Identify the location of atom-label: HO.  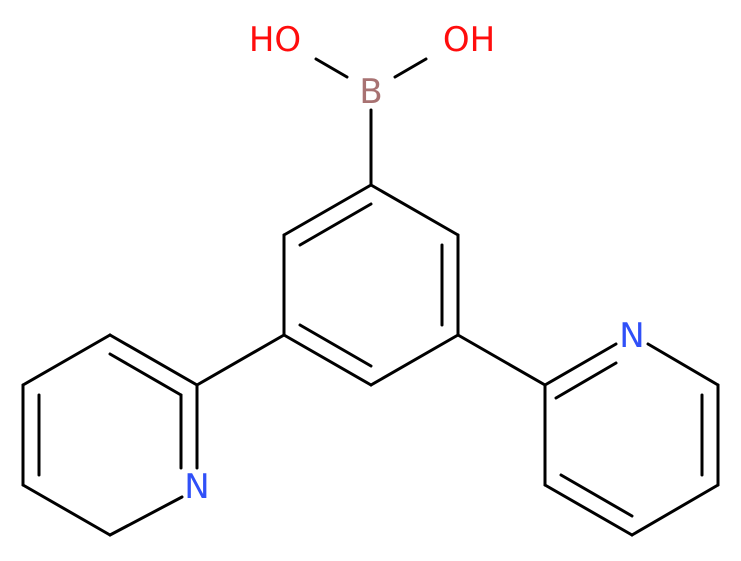
(275, 40).